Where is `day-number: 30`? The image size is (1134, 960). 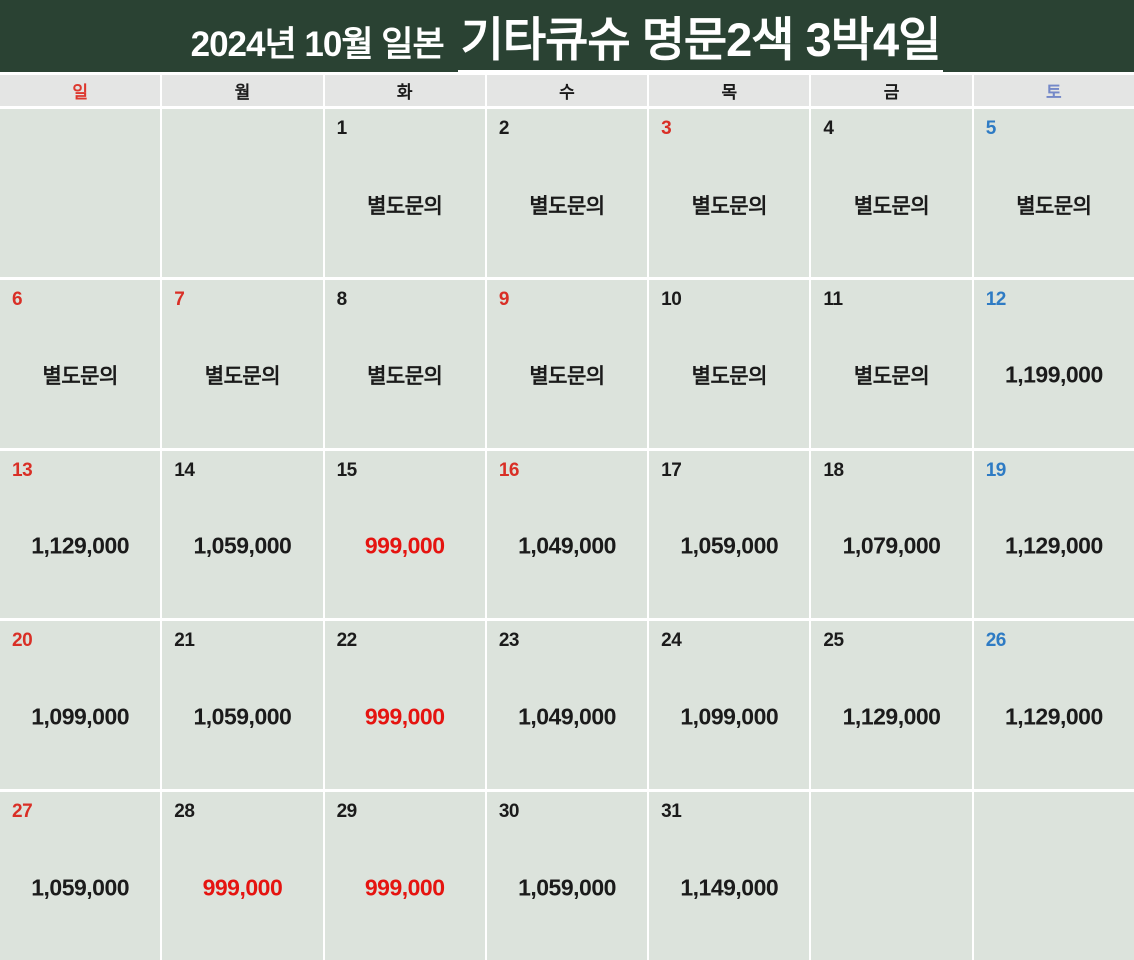 day-number: 30 is located at coordinates (509, 812).